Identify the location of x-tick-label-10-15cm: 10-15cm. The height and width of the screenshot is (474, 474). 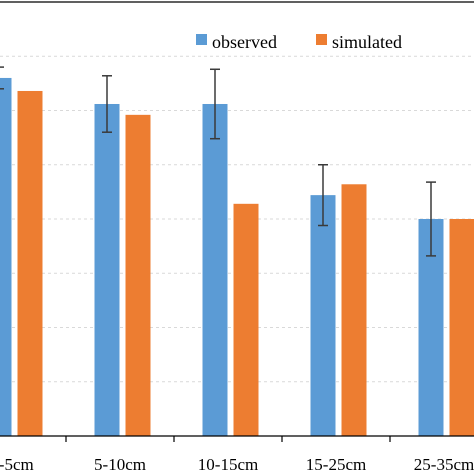
(228, 464).